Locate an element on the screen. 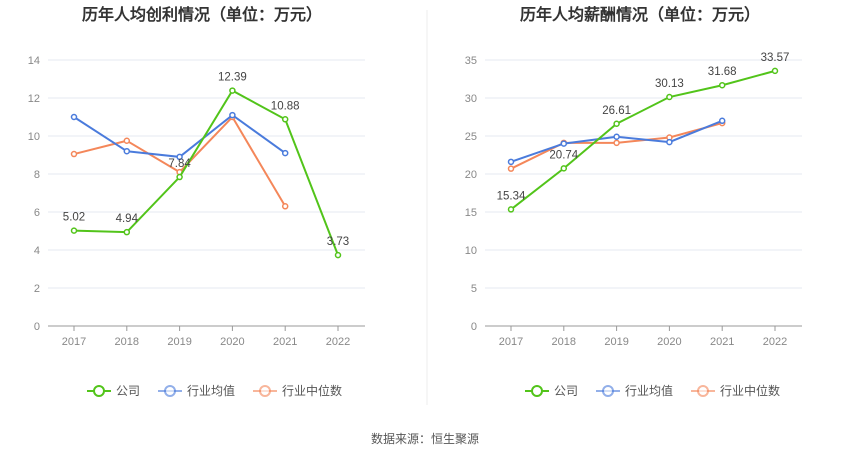  data-label: 7.84 is located at coordinates (179, 164).